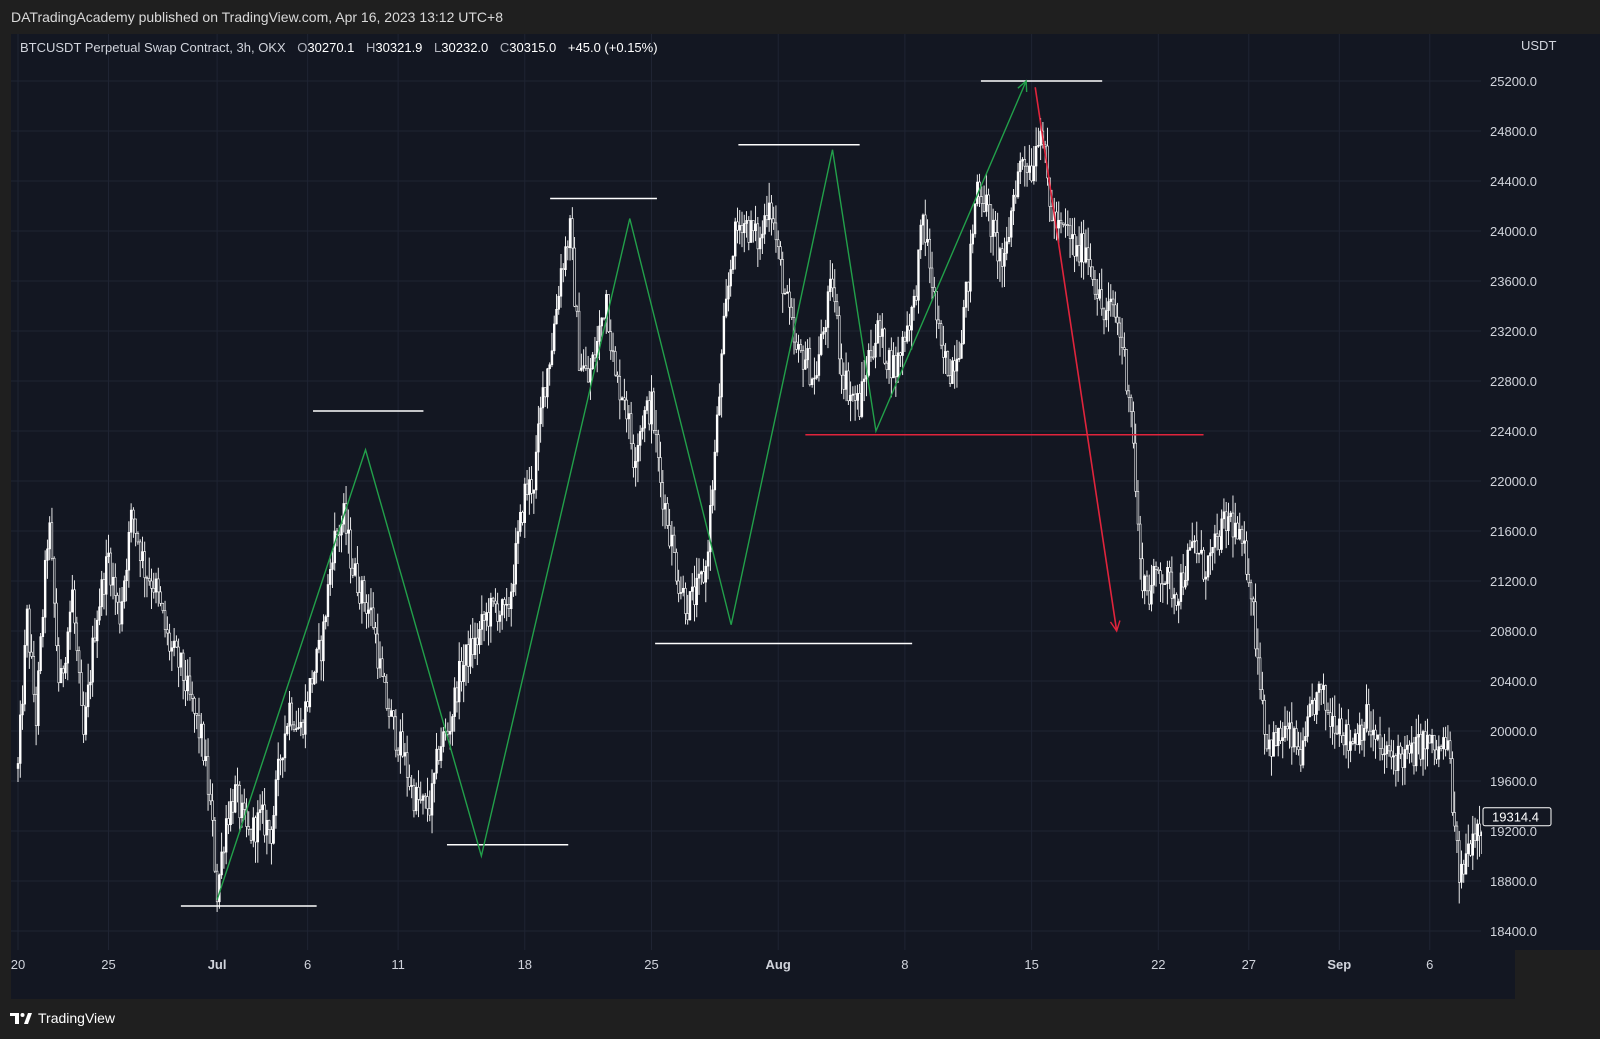 This screenshot has height=1039, width=1600. I want to click on green-arrowhead, so click(1022, 86).